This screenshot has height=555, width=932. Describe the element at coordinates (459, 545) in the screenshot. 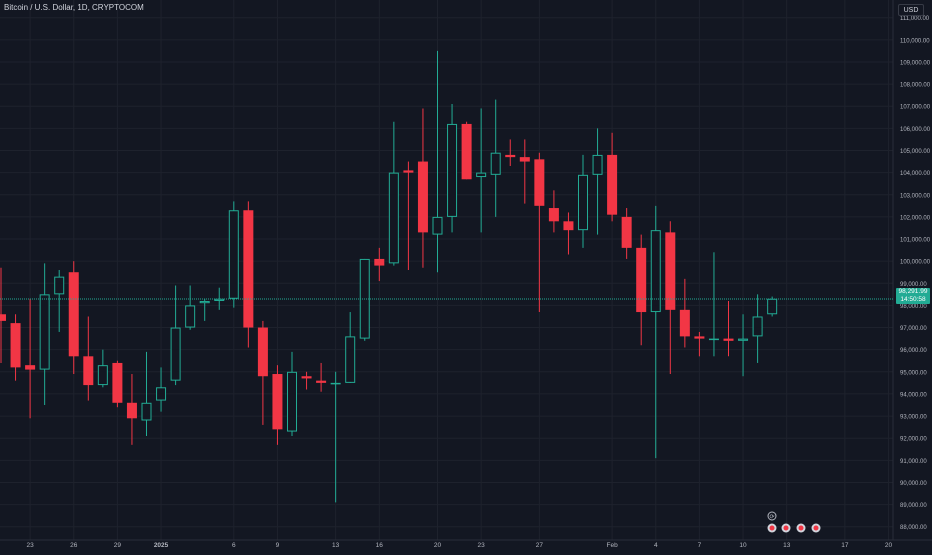

I see `time-axis-labels: 23 26 29 2025 6 9 13 16 20 23 27 Feb 4 7 10 13 17 20` at that location.